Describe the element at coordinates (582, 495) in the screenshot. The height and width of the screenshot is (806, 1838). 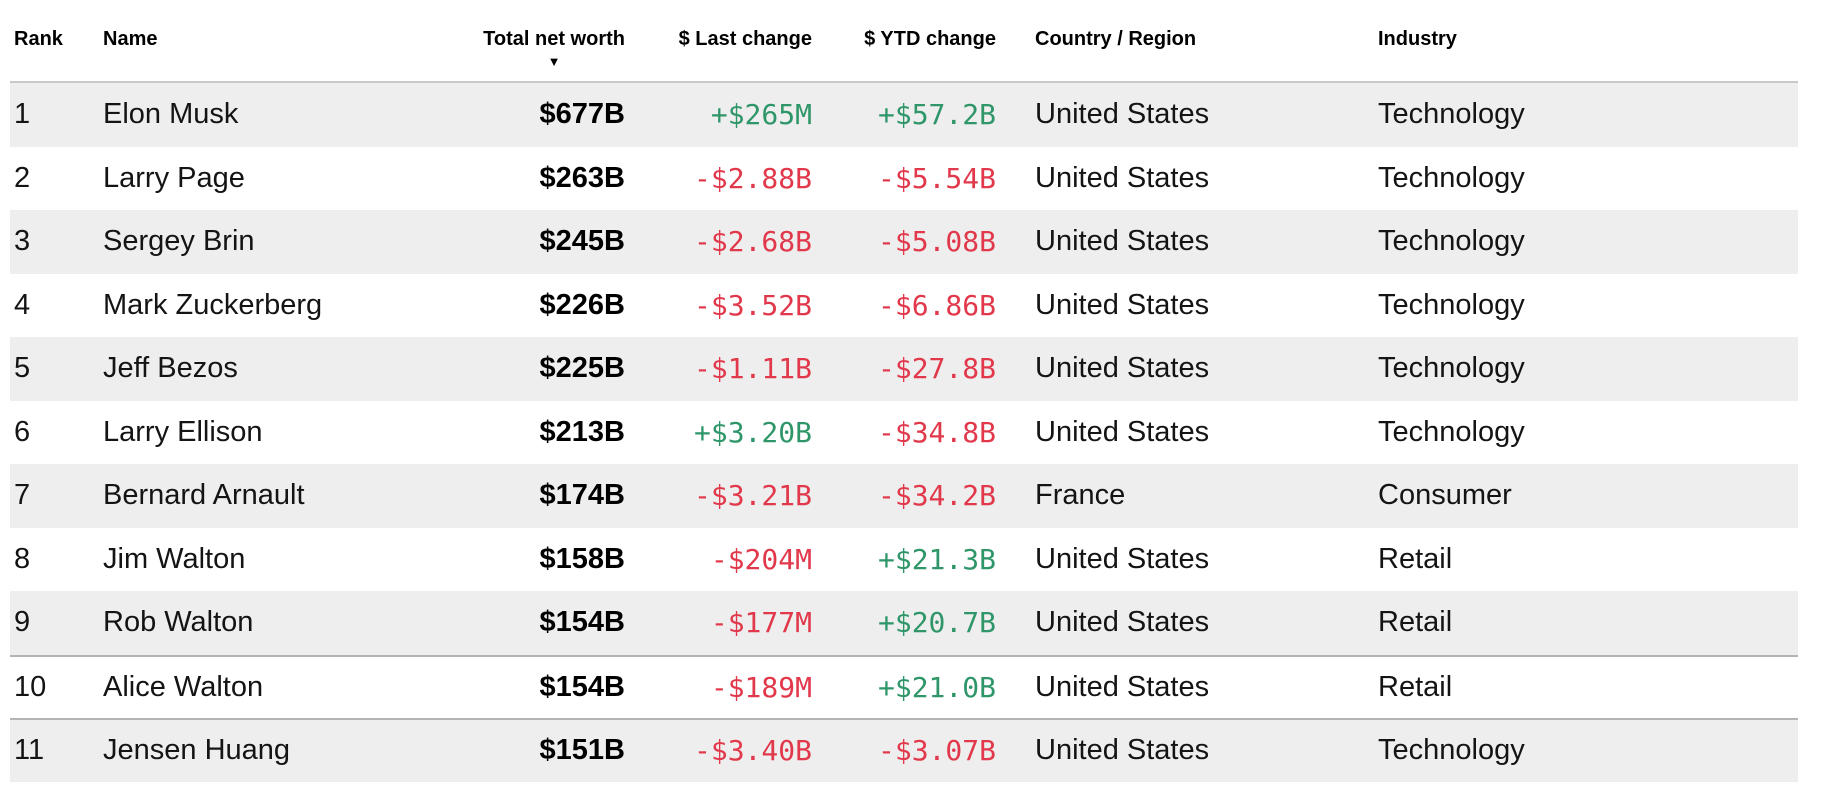
I see `net-worth-cell: $174B` at that location.